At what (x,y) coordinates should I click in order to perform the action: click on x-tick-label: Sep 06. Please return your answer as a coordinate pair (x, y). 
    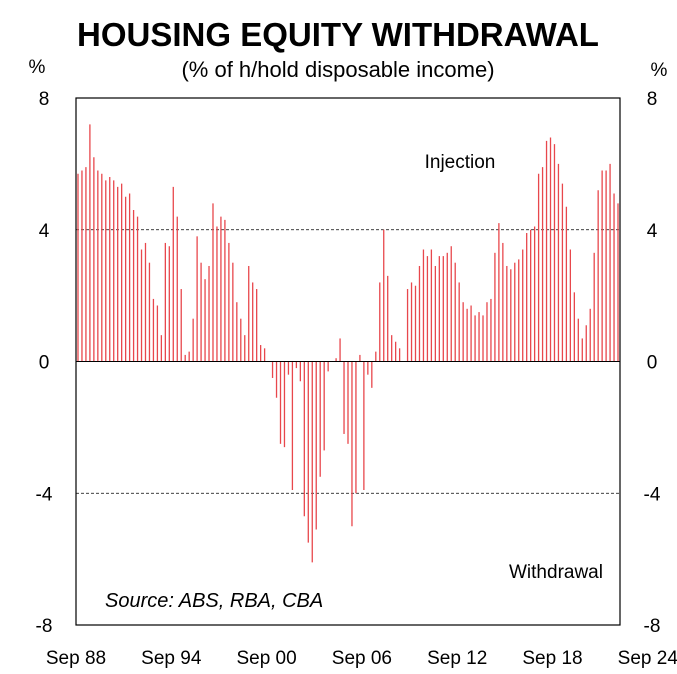
    Looking at the image, I should click on (362, 658).